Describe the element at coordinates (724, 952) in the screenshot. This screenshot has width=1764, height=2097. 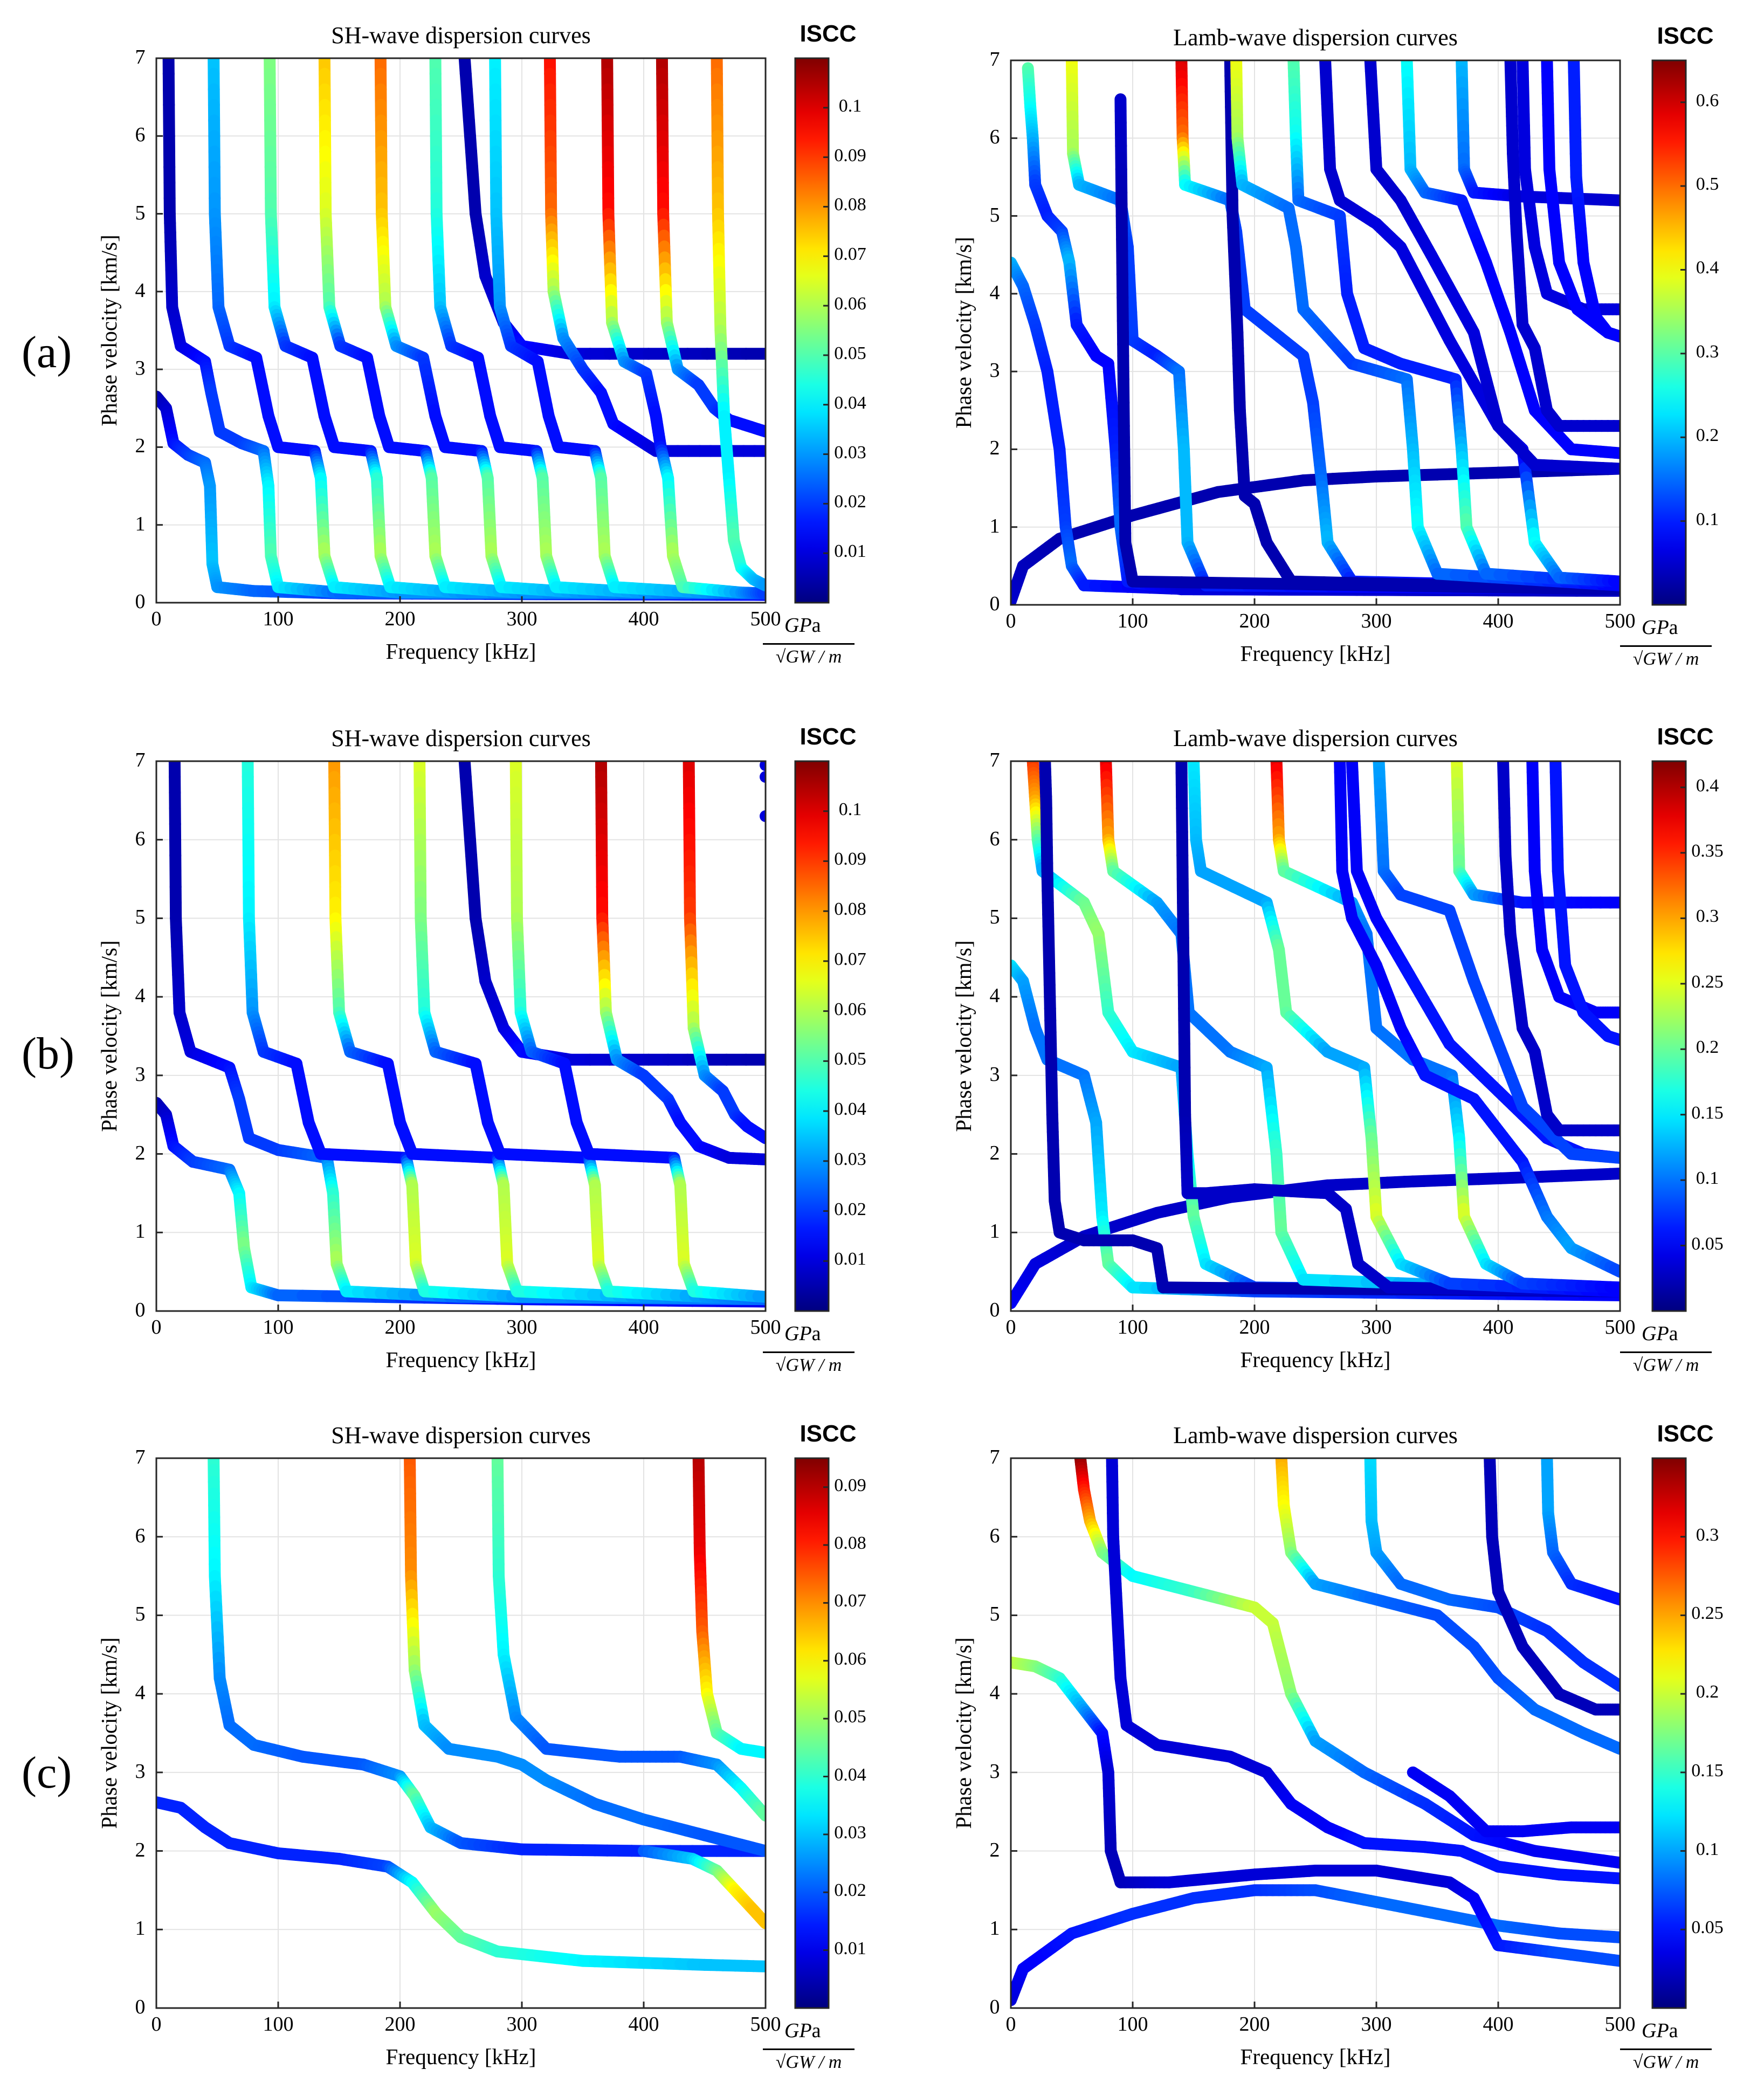
I see `series-c9` at that location.